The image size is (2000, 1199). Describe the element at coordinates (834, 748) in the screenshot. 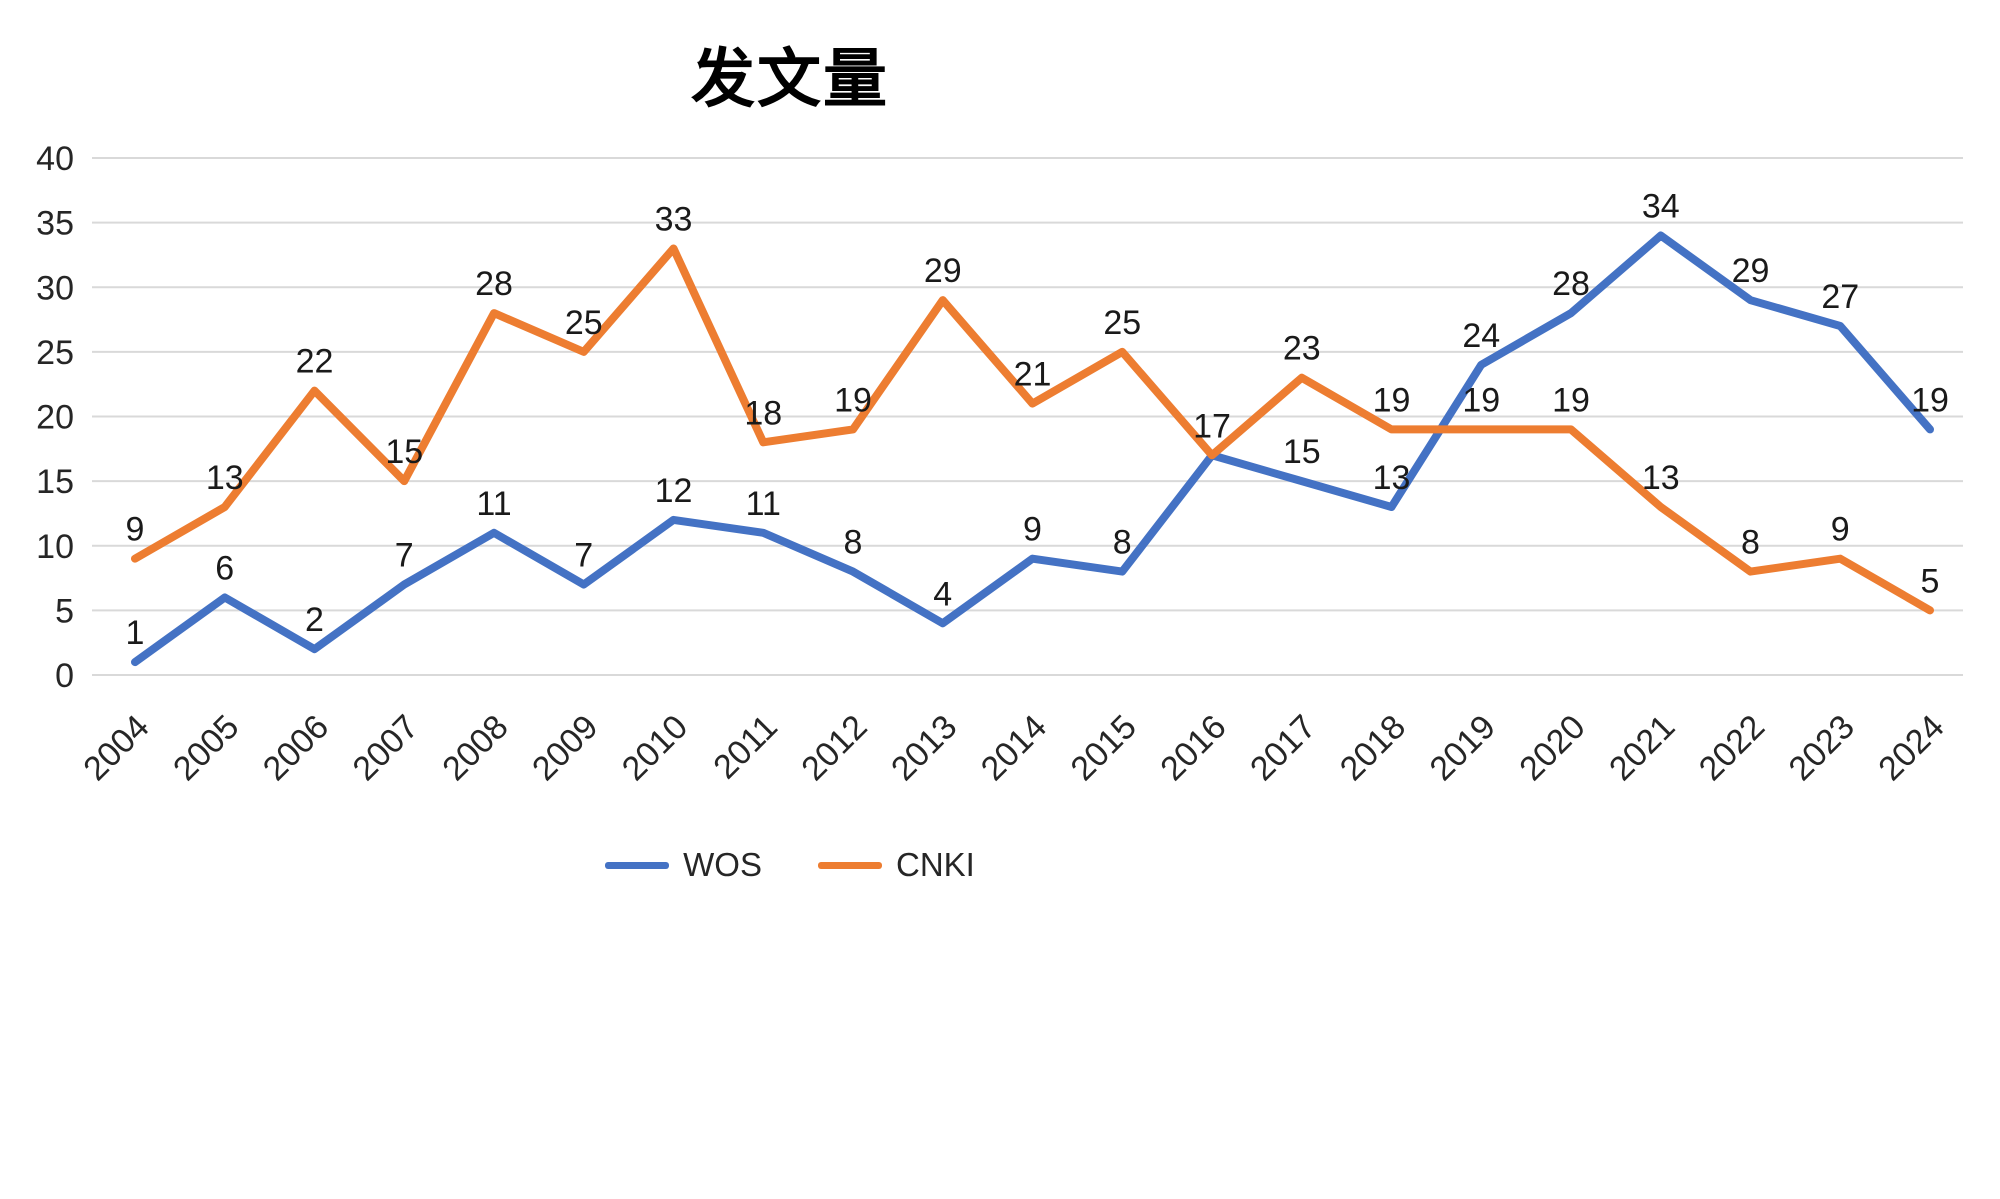

I see `x-tick-label: 2012` at that location.